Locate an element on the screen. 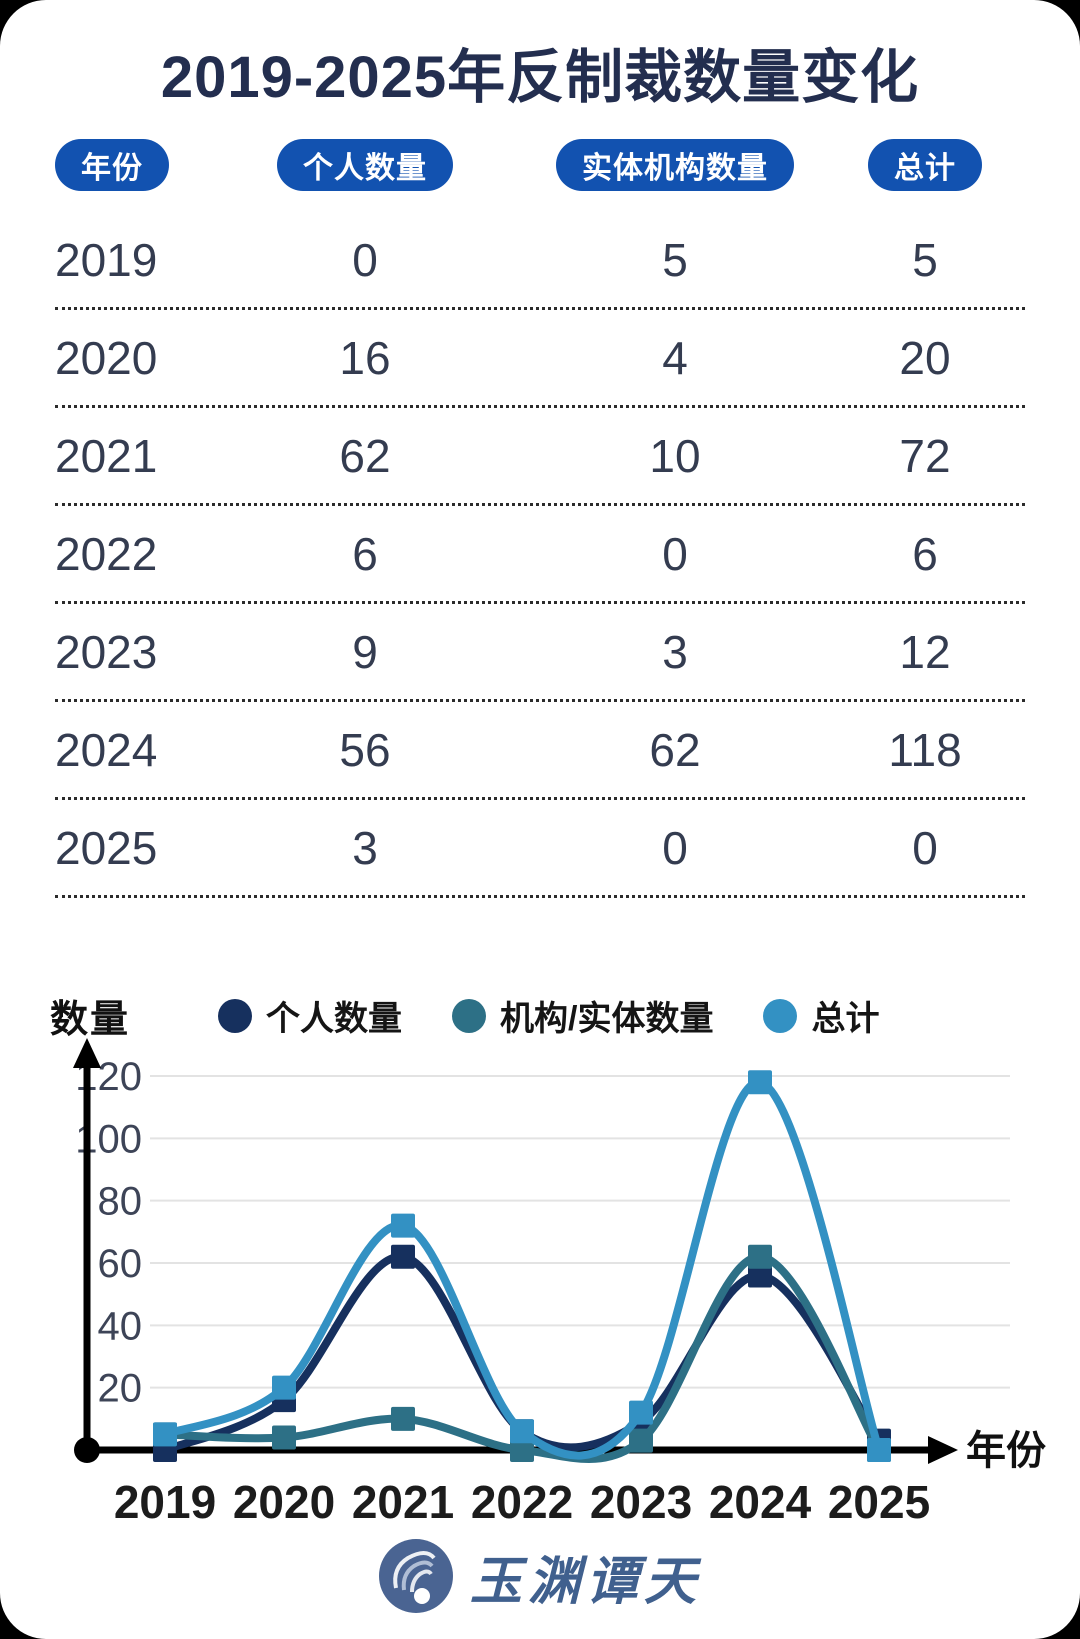 The width and height of the screenshot is (1080, 1639). svg-text: 2020 is located at coordinates (284, 1502).